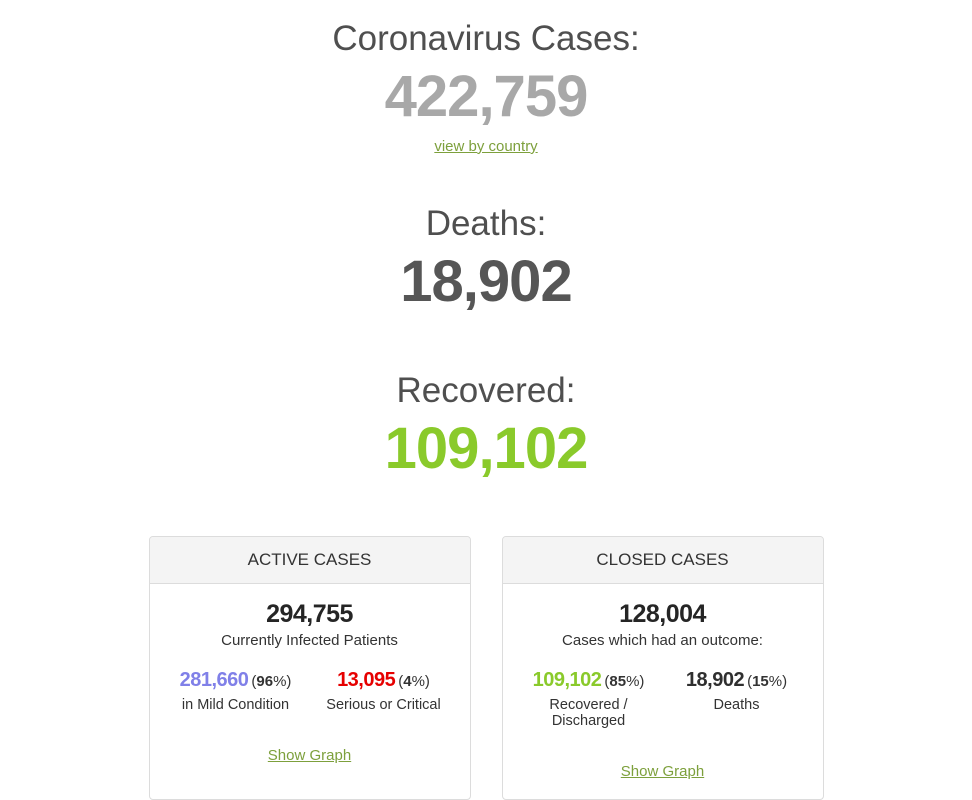 Image resolution: width=972 pixels, height=800 pixels. I want to click on active-cases-show-graph-link: Show Graph, so click(309, 755).